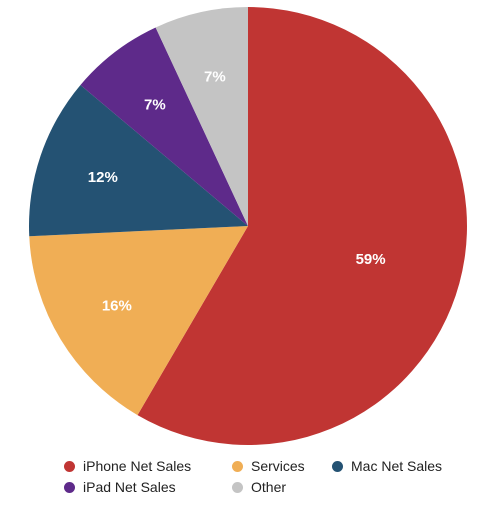 The image size is (493, 512). I want to click on legend-label: iPhone Net Sales, so click(137, 466).